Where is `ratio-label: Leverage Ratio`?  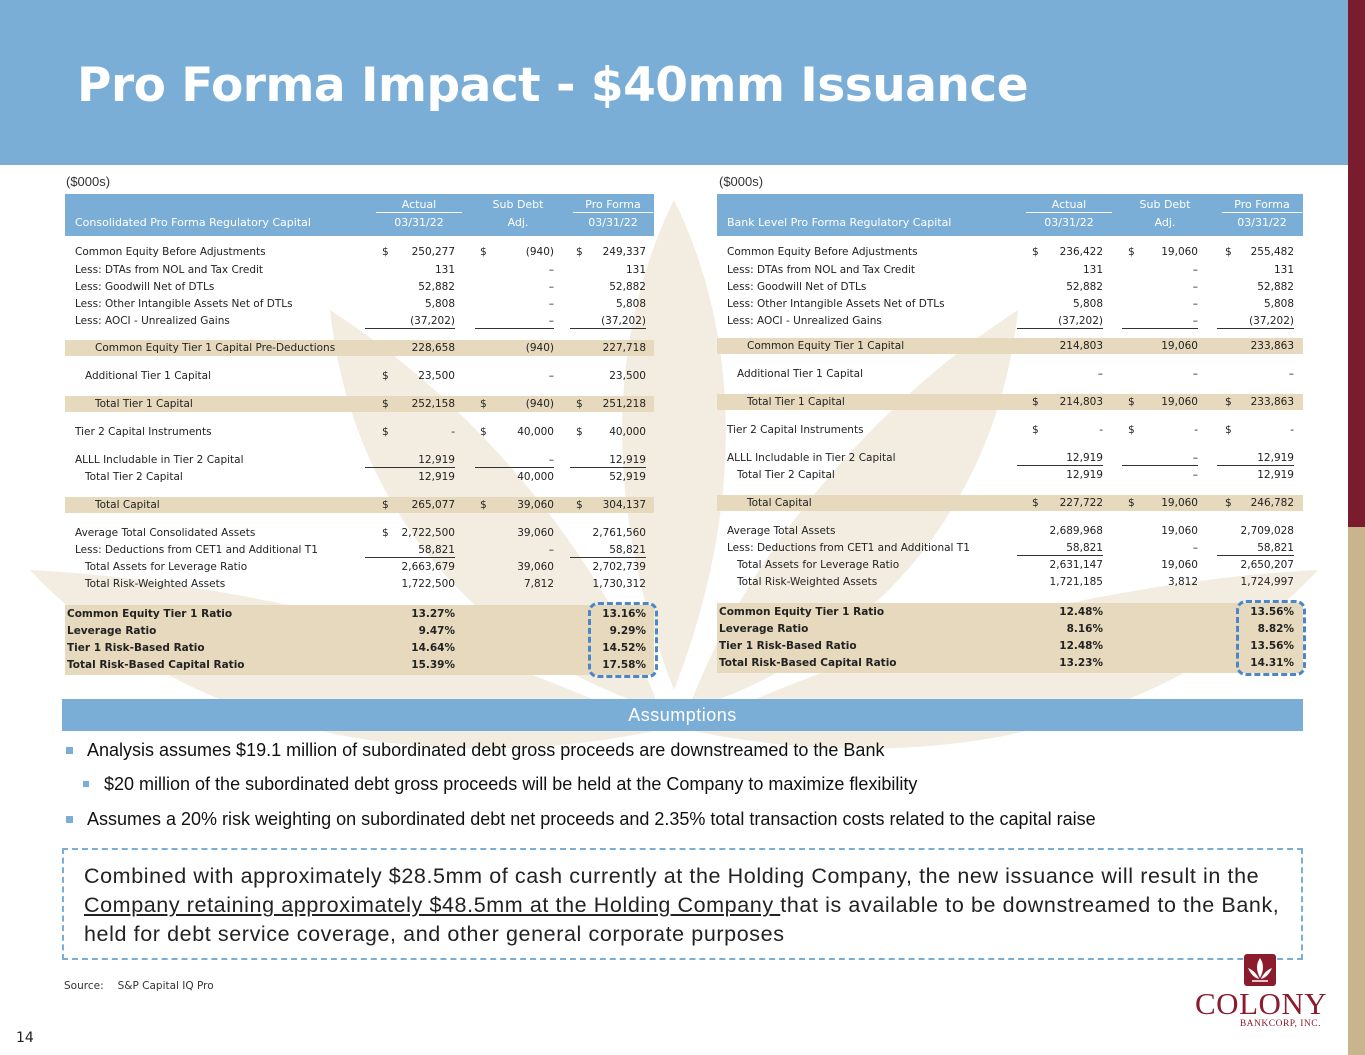 ratio-label: Leverage Ratio is located at coordinates (764, 629).